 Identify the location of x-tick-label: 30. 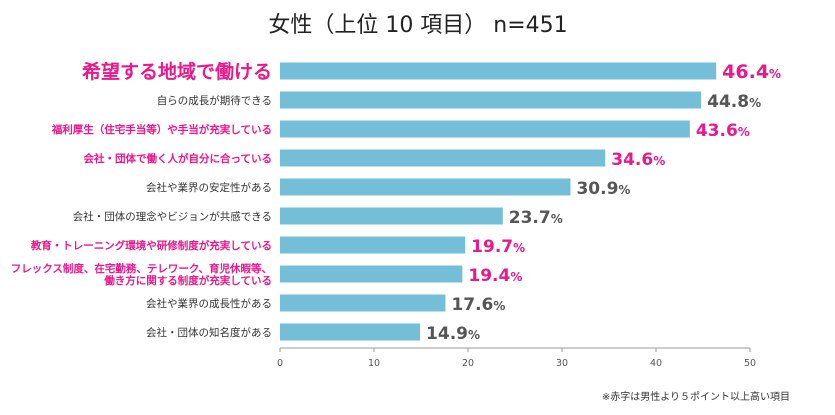
(562, 363).